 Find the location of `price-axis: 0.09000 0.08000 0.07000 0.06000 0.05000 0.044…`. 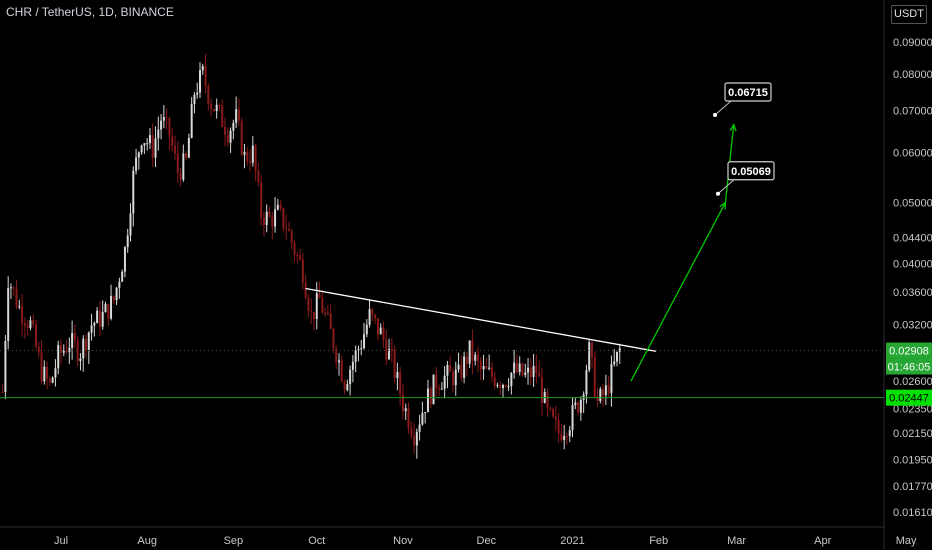

price-axis: 0.09000 0.08000 0.07000 0.06000 0.05000 0.044… is located at coordinates (912, 278).